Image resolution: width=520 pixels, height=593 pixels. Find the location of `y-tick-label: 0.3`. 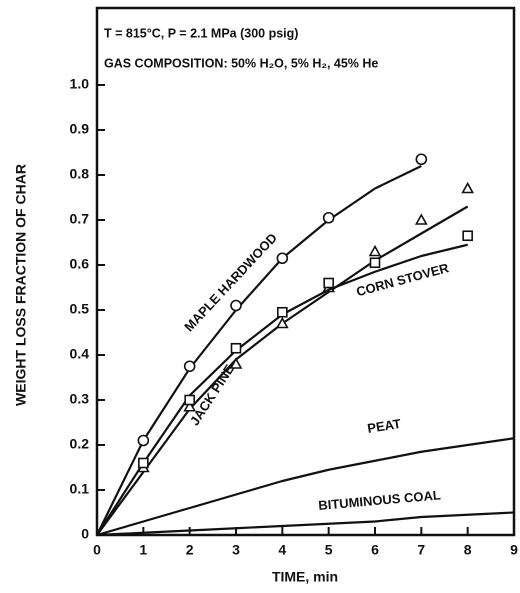

y-tick-label: 0.3 is located at coordinates (80, 399).